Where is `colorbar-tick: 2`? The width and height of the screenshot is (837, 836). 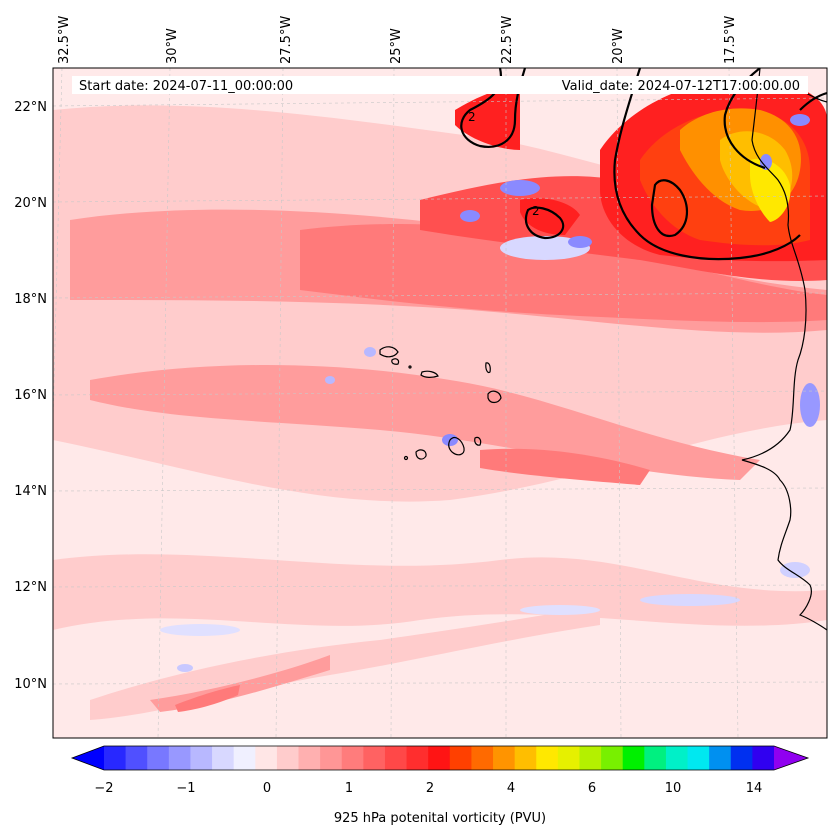 colorbar-tick: 2 is located at coordinates (430, 788).